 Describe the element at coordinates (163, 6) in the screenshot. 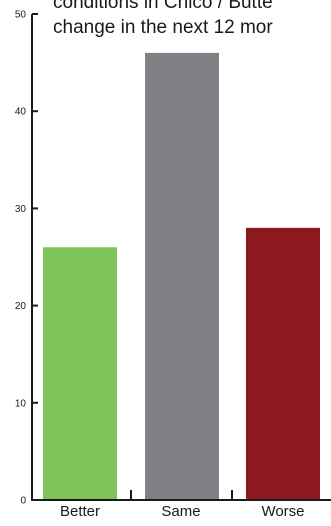

I see `chart-title-line-1: conditions in Chico / Butte` at that location.